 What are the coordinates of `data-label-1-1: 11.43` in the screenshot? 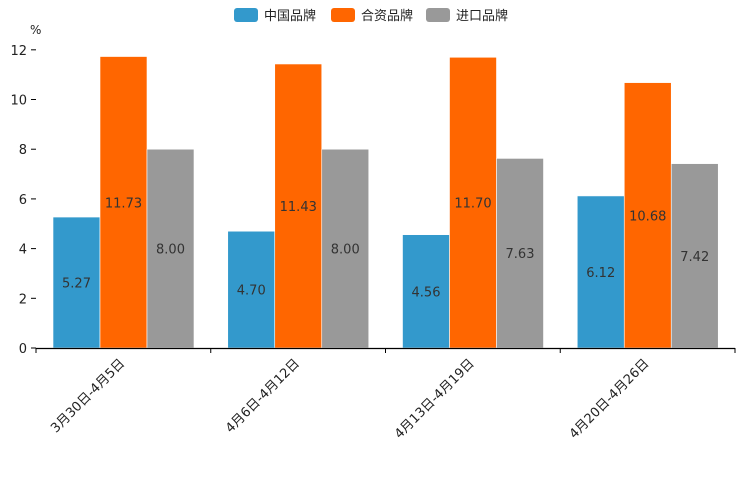 It's located at (298, 207).